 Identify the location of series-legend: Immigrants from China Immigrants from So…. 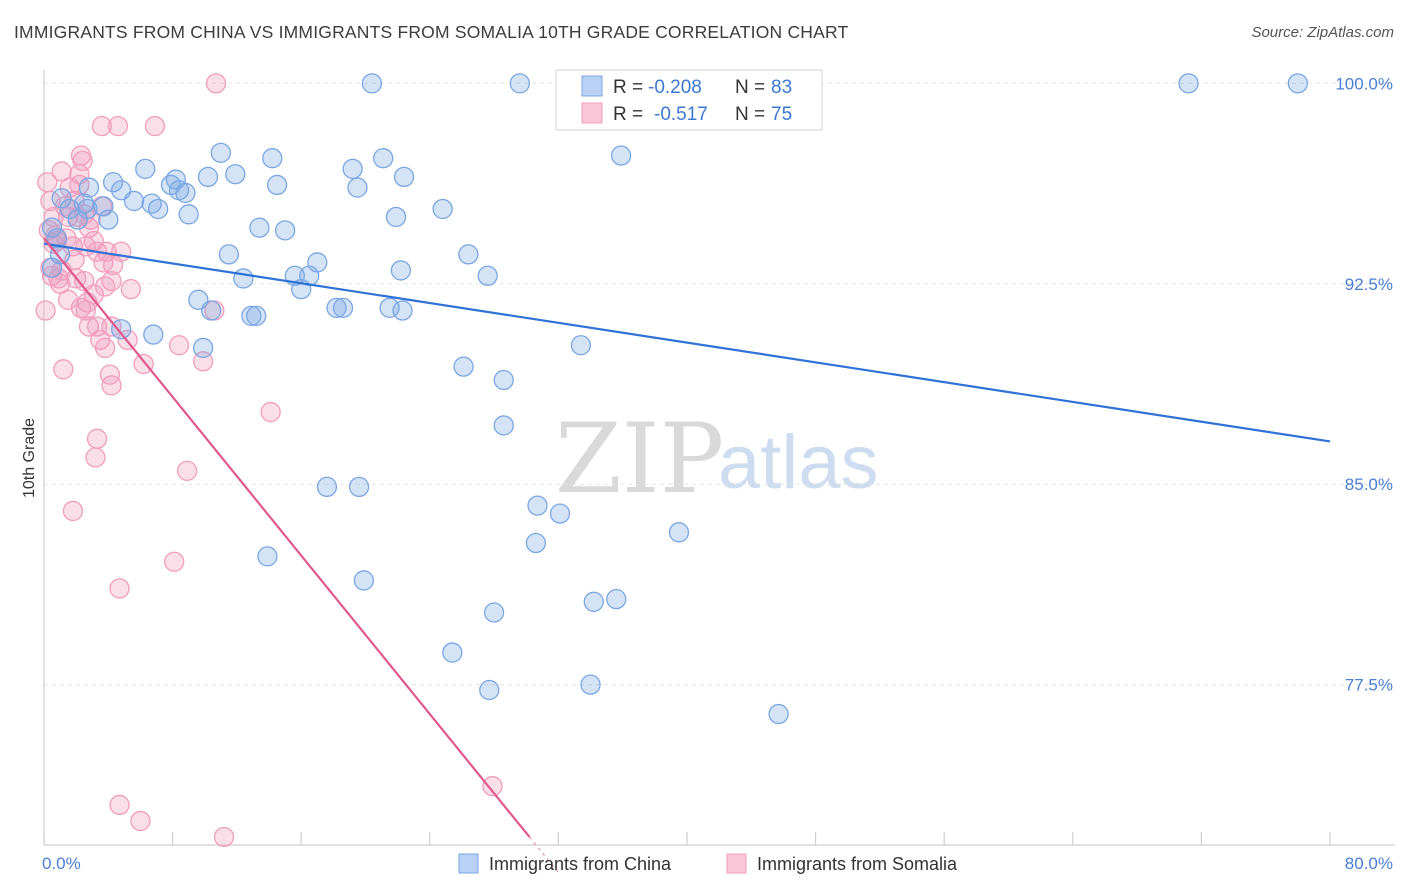
(708, 863).